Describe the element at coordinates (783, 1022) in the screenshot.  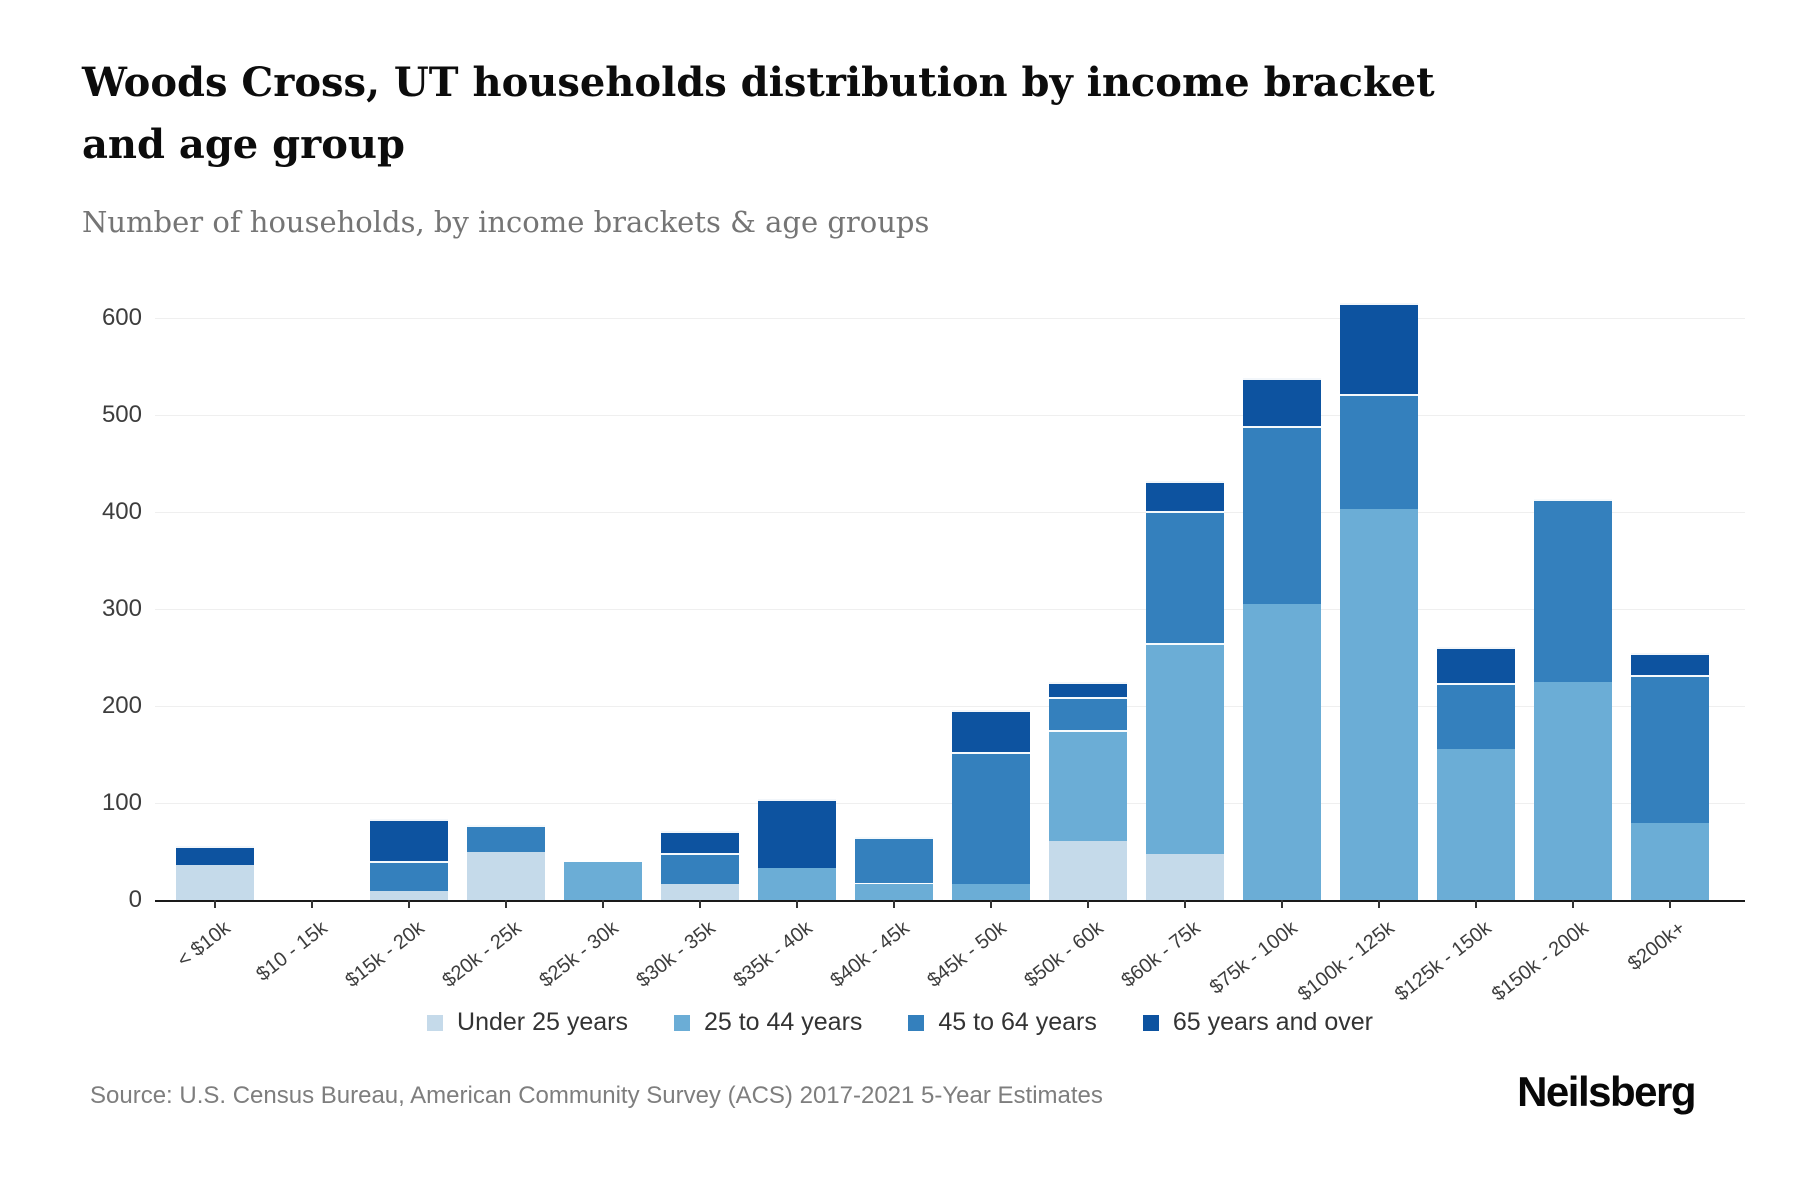
I see `legend-label: 25 to 44 years` at that location.